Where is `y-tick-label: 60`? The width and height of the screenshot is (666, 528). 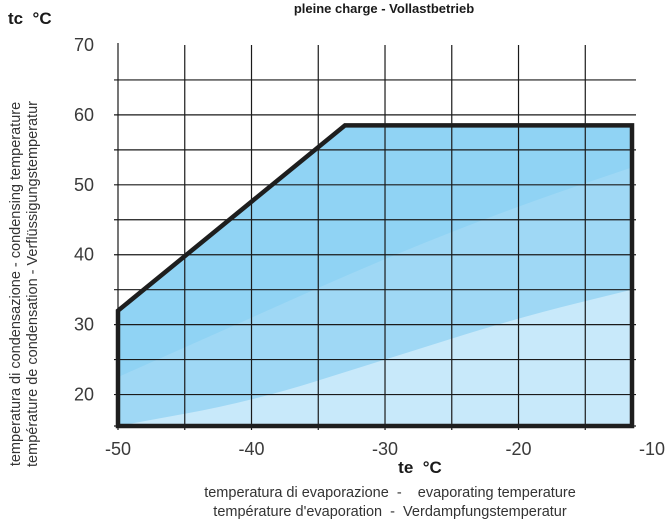
y-tick-label: 60 is located at coordinates (84, 115).